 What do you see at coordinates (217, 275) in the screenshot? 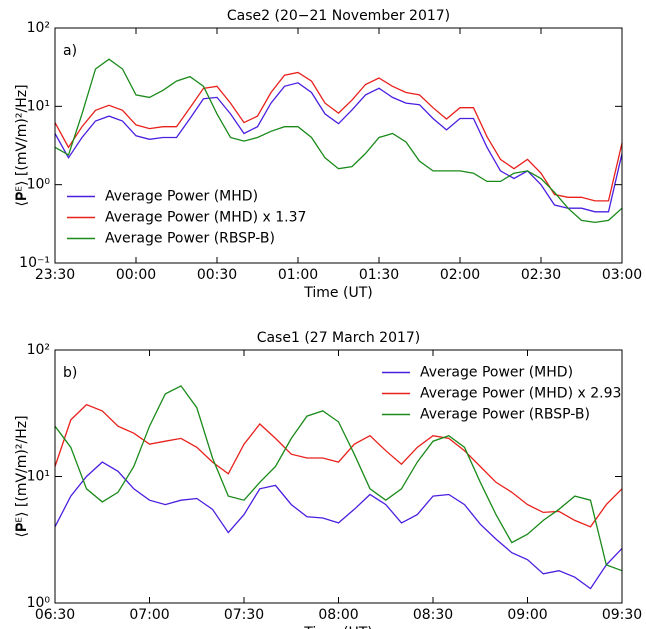
I see `x-tick-label: 00:30` at bounding box center [217, 275].